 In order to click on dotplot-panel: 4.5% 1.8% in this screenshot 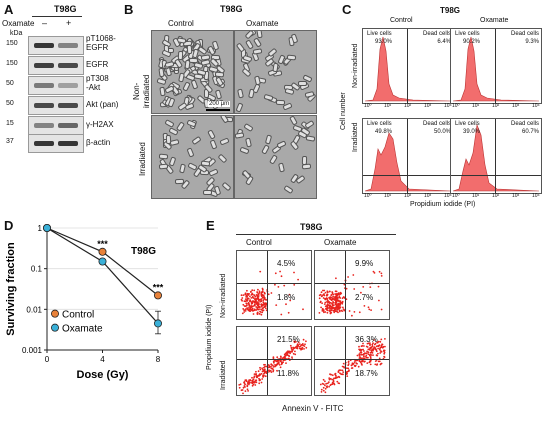, I will do `click(274, 285)`.